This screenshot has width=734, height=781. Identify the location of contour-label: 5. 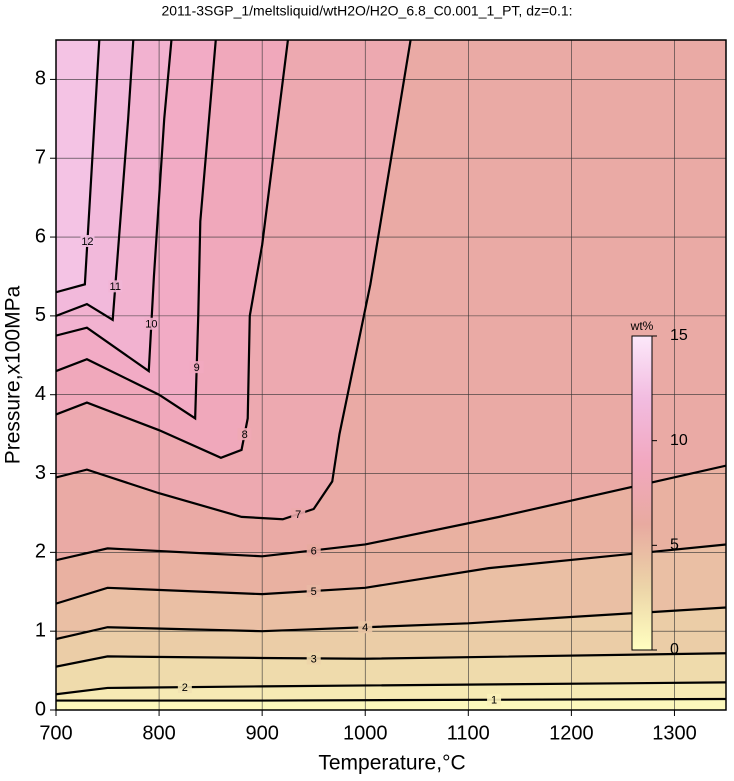
(314, 592).